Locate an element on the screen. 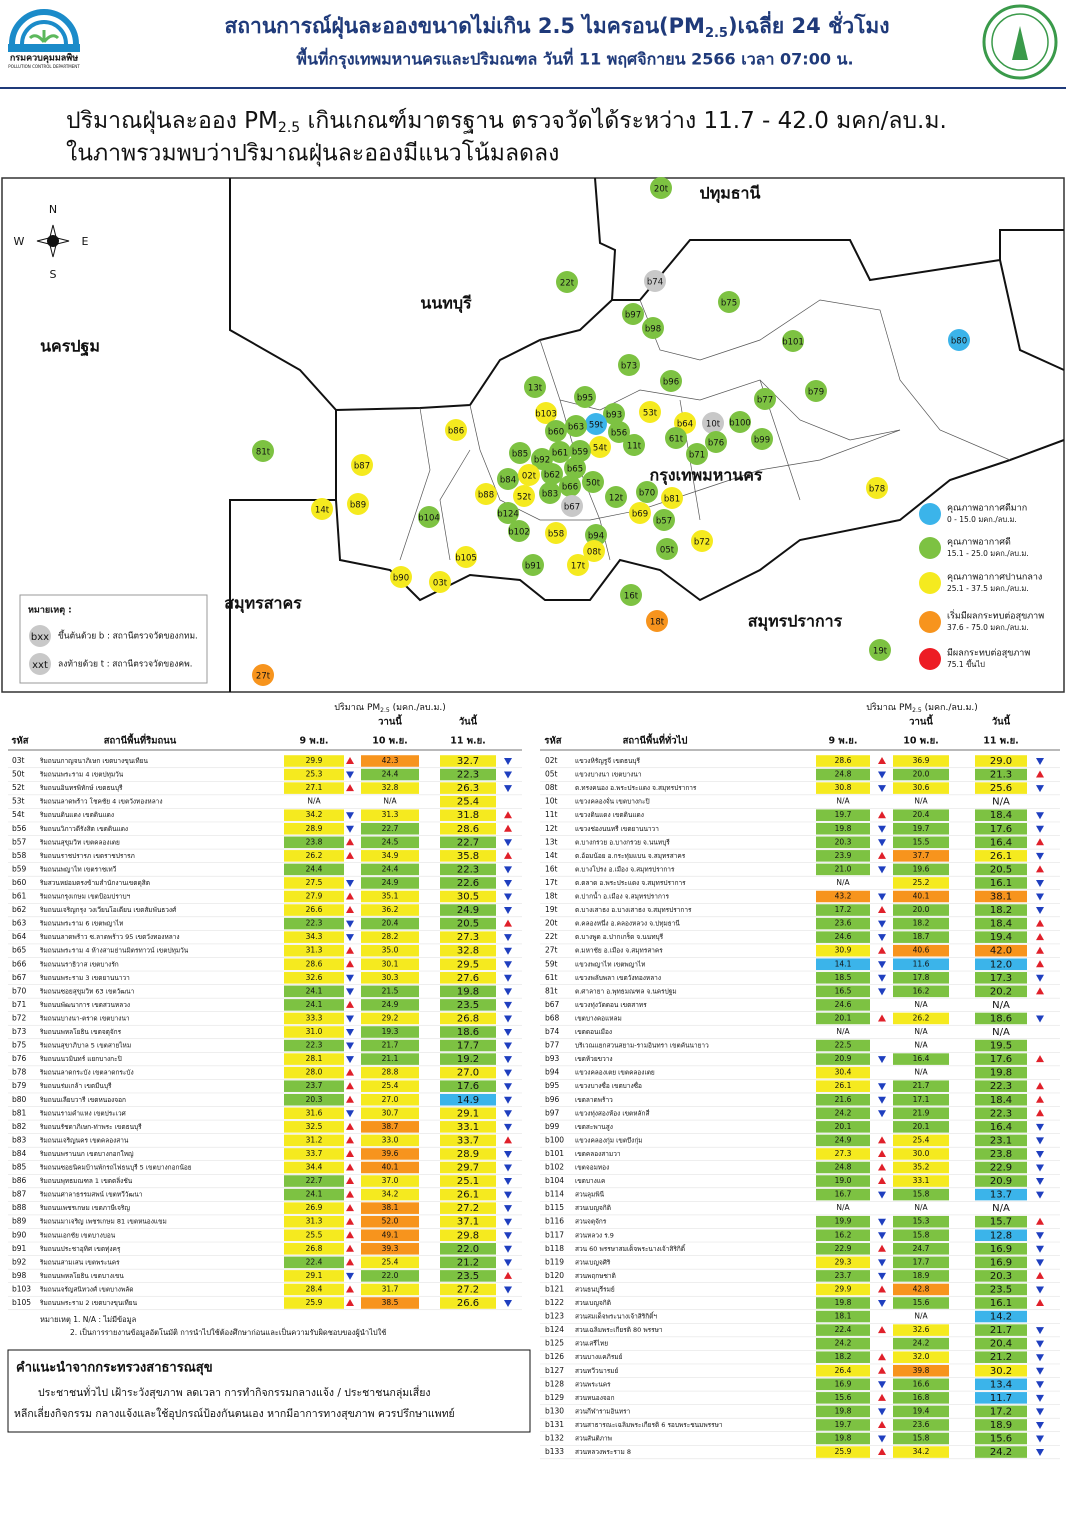 Image resolution: width=1066 pixels, height=1538 pixels. value: 40.1 is located at coordinates (390, 1167).